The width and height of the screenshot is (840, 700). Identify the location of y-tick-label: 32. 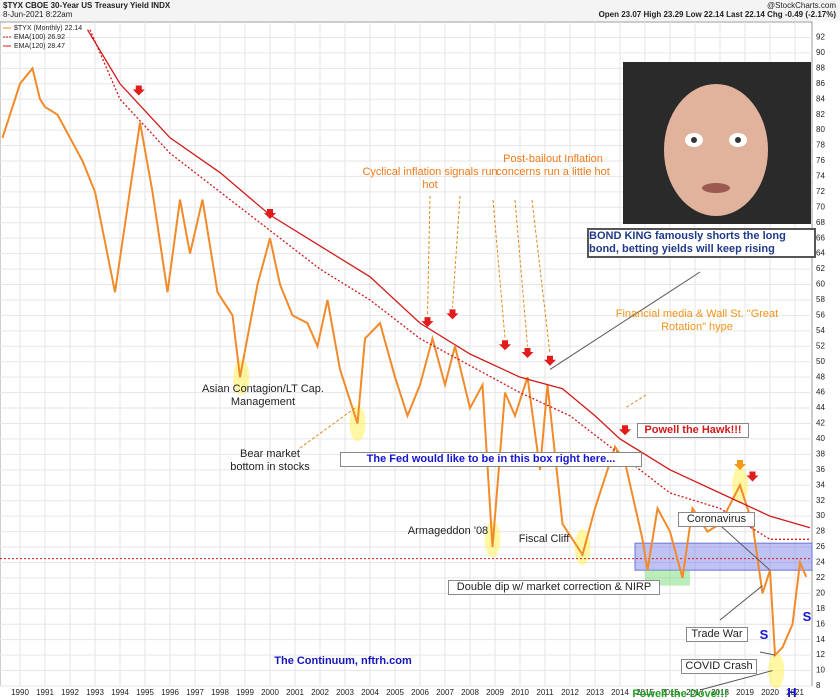
(820, 500).